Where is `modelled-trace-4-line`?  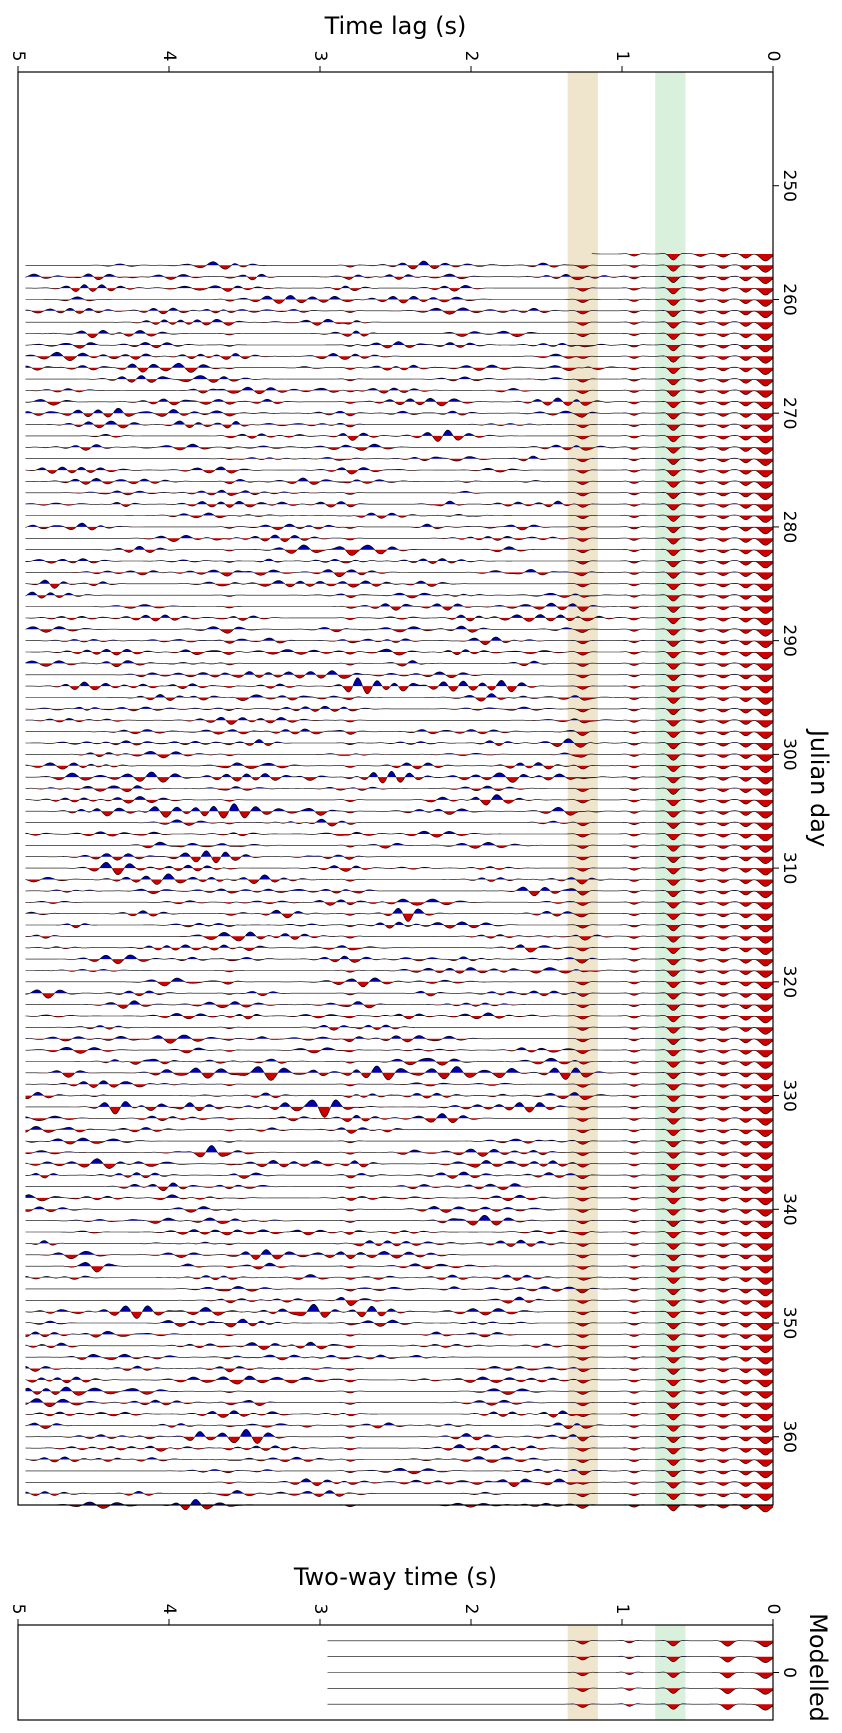 modelled-trace-4-line is located at coordinates (550, 1691).